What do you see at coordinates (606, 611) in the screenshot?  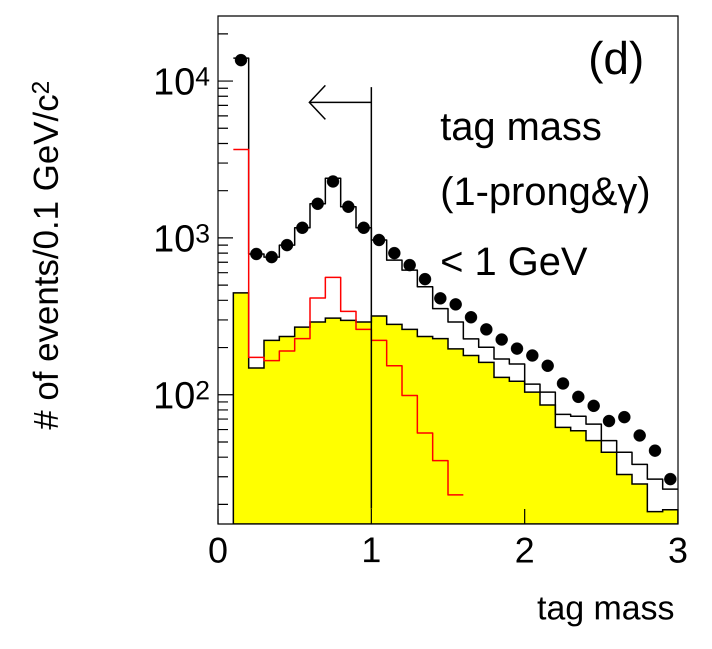 I see `x-axis-title: tag mass` at bounding box center [606, 611].